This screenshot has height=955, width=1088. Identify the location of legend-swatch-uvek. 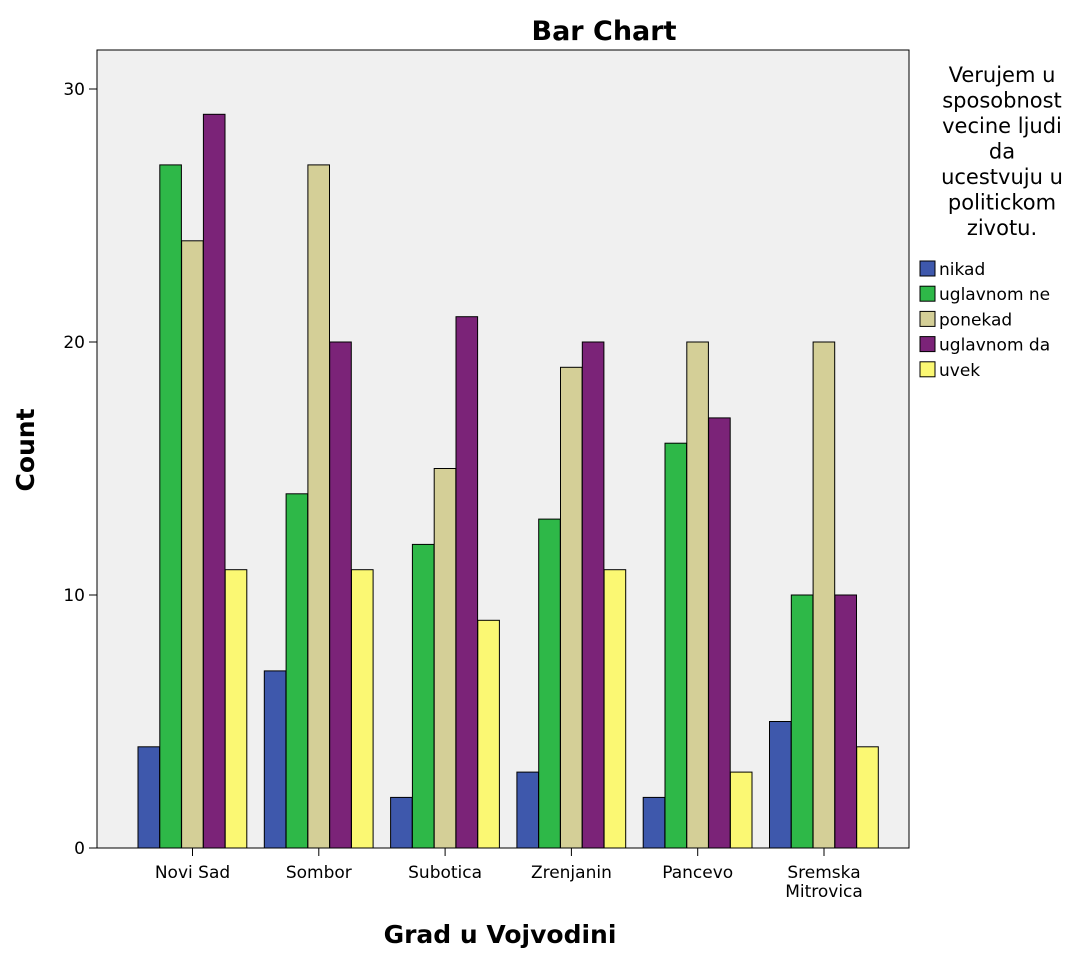
(927, 369).